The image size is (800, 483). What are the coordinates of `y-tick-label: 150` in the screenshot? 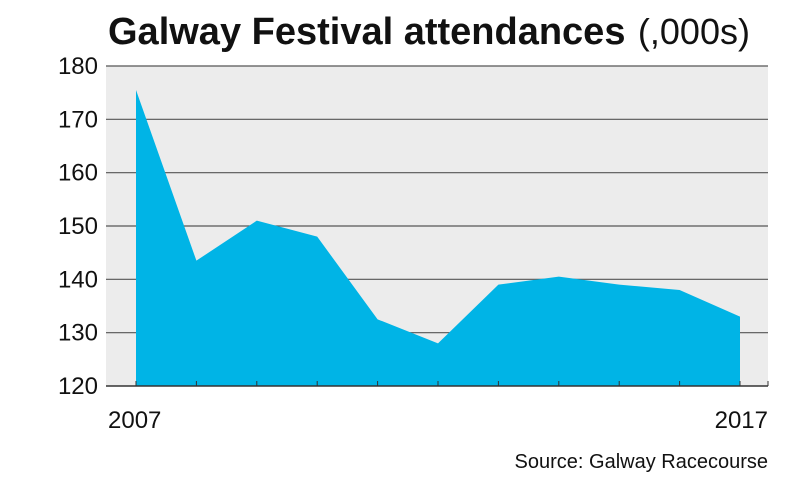 It's located at (78, 226).